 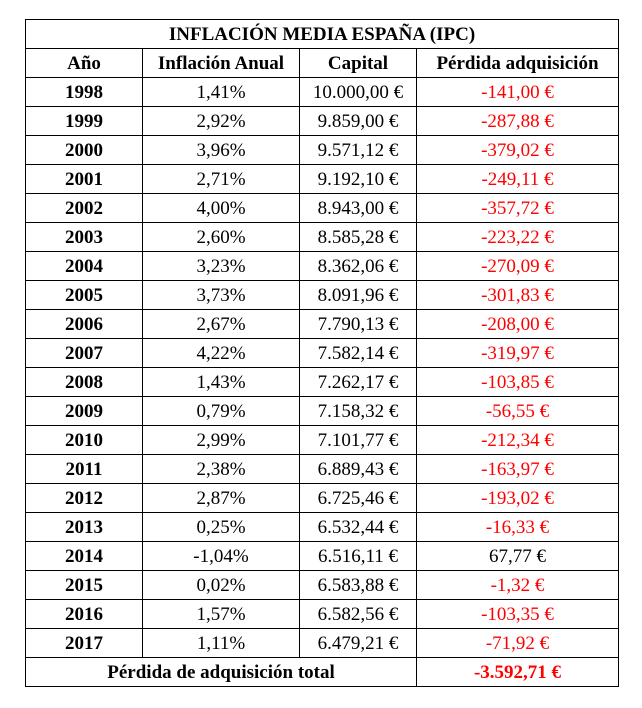 I want to click on table-row: 2000 3,96% 9.571,12 € -379,02 €, so click(x=322, y=150).